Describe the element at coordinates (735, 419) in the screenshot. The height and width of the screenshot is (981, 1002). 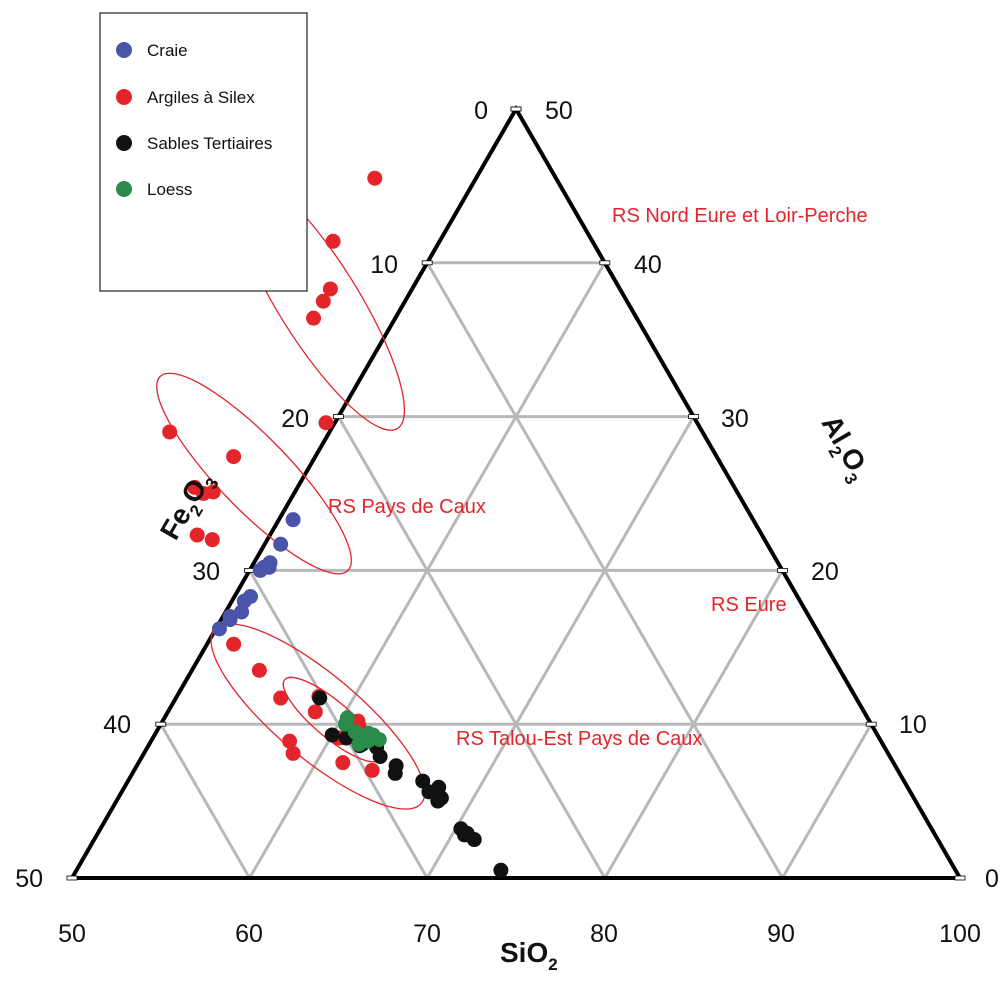
I see `tick-label-al2o3-30: 30` at that location.